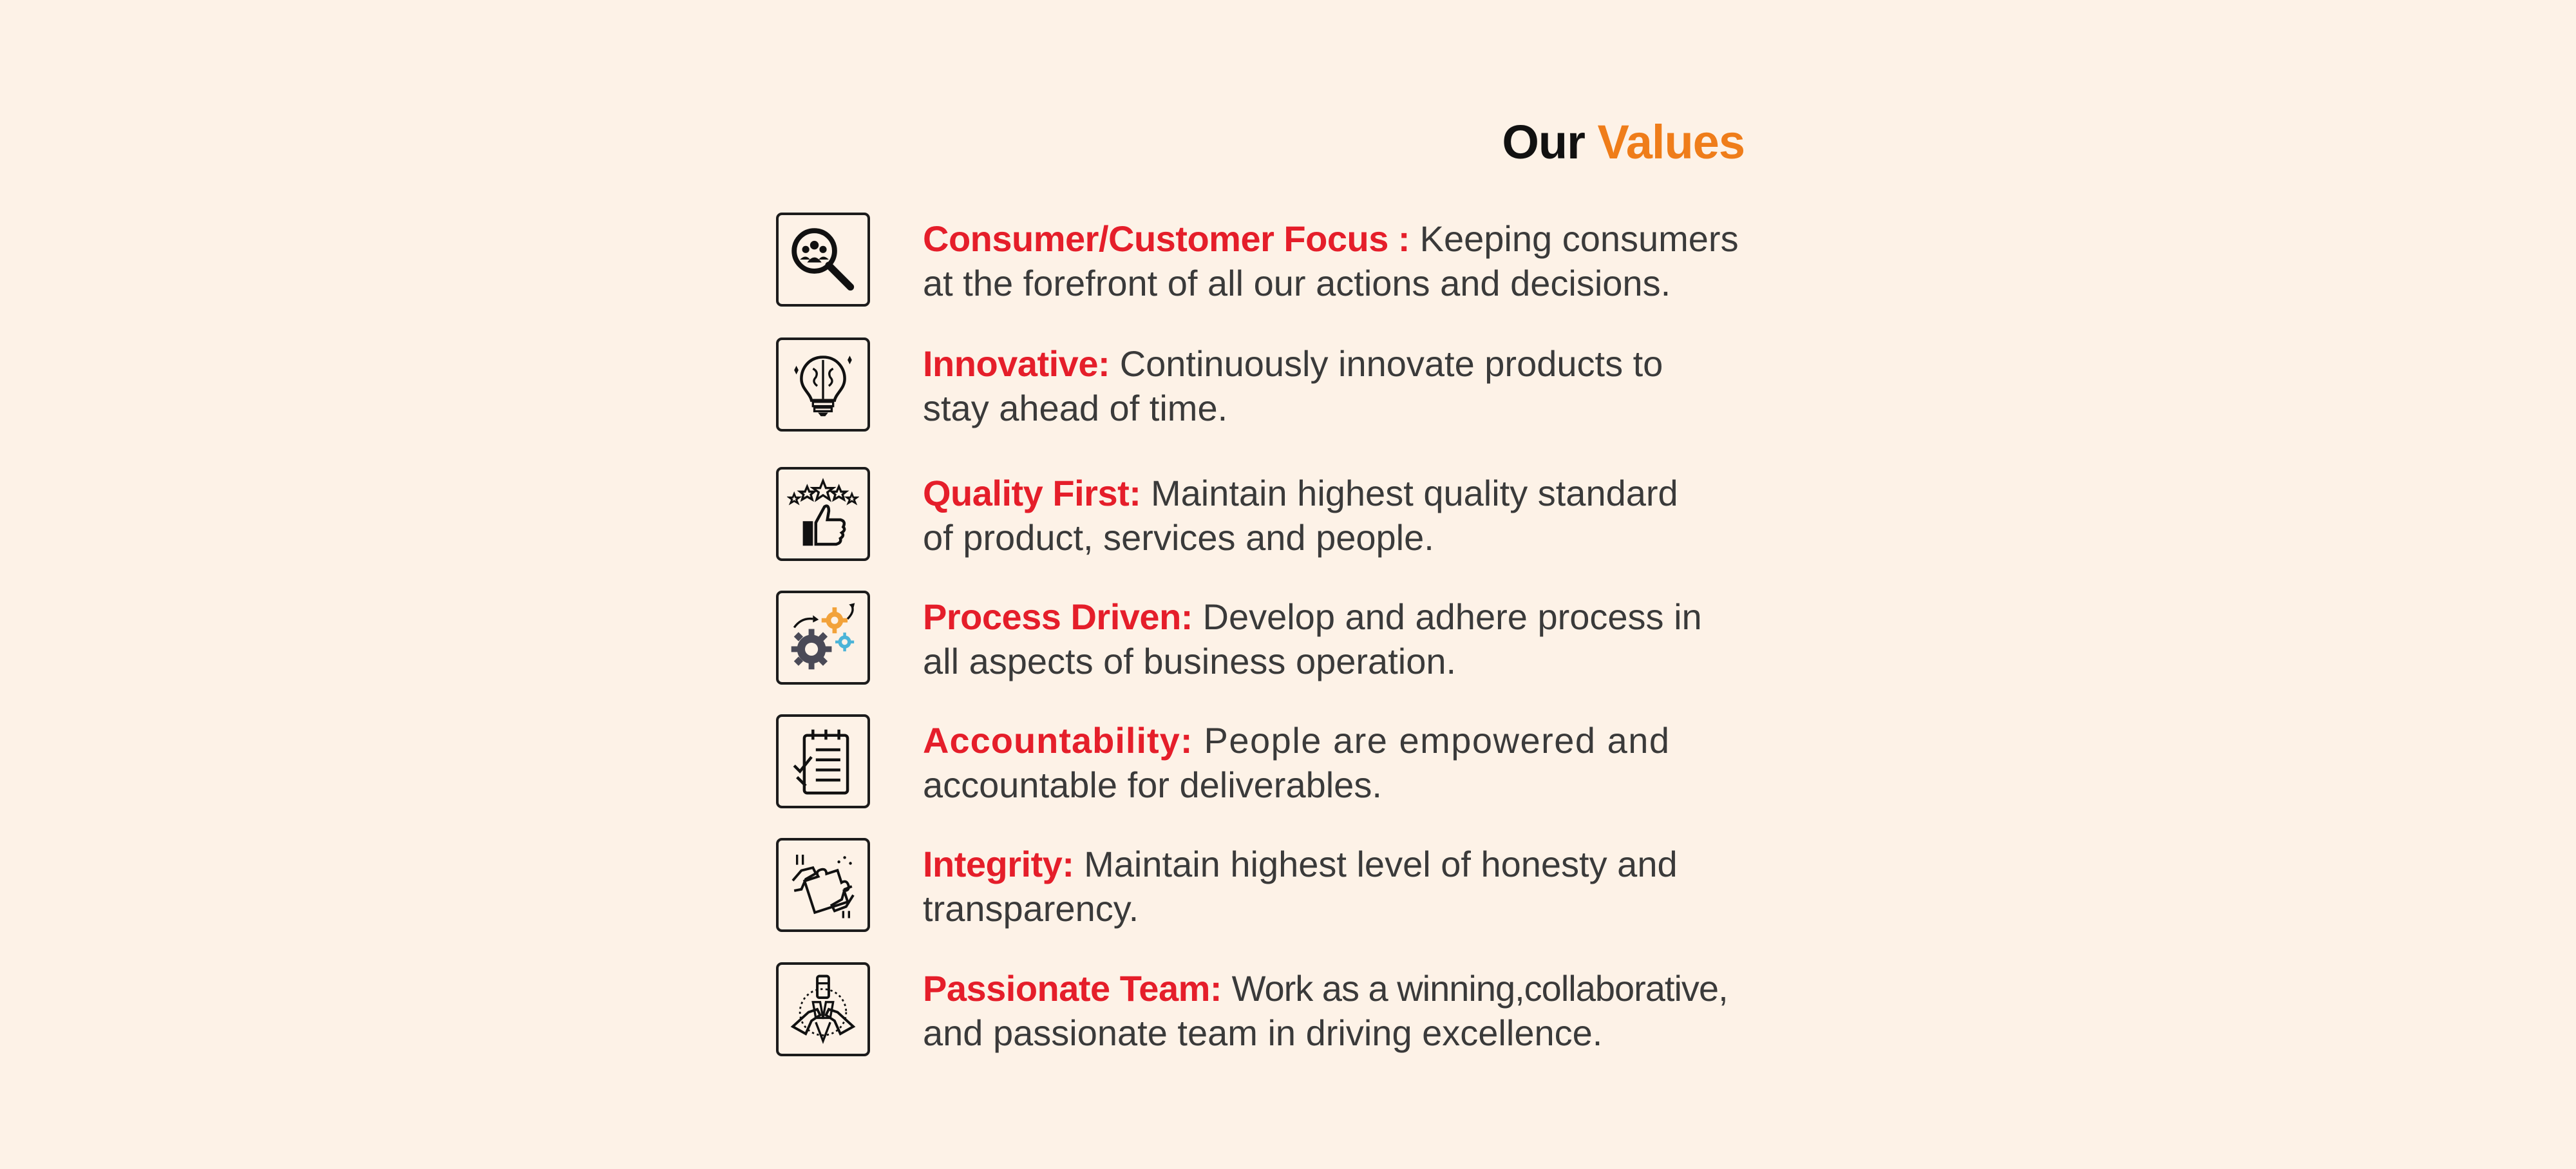 The image size is (2576, 1169). Describe the element at coordinates (1166, 238) in the screenshot. I see `value-label: Consumer/Customer Focus :` at that location.